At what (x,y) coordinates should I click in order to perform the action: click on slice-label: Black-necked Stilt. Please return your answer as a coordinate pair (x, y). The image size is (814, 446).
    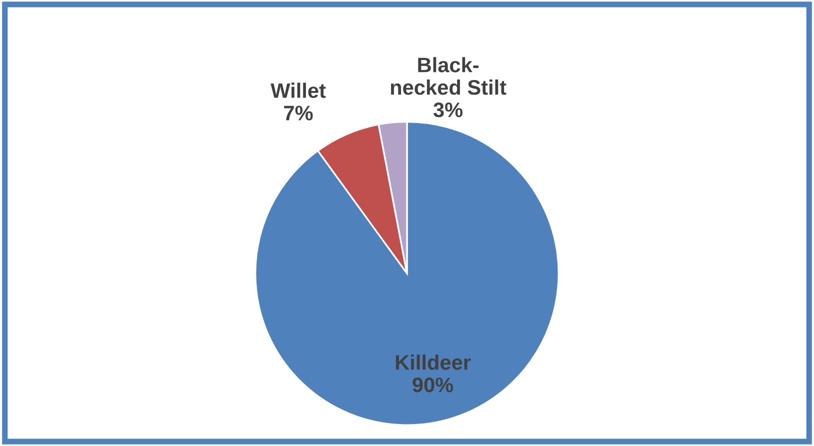
    Looking at the image, I should click on (448, 76).